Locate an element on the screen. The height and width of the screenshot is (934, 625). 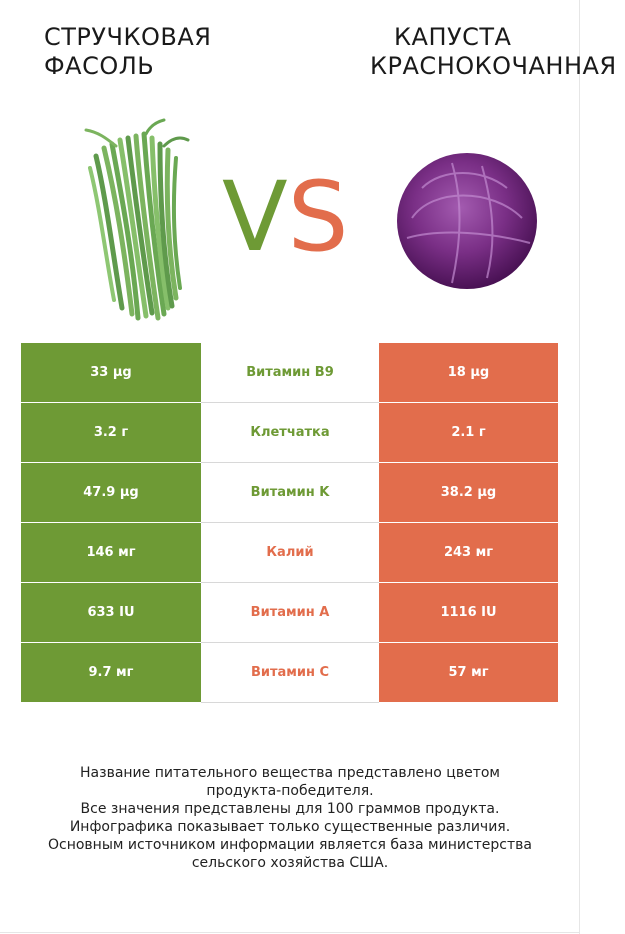
green-beans-image is located at coordinates (137, 219).